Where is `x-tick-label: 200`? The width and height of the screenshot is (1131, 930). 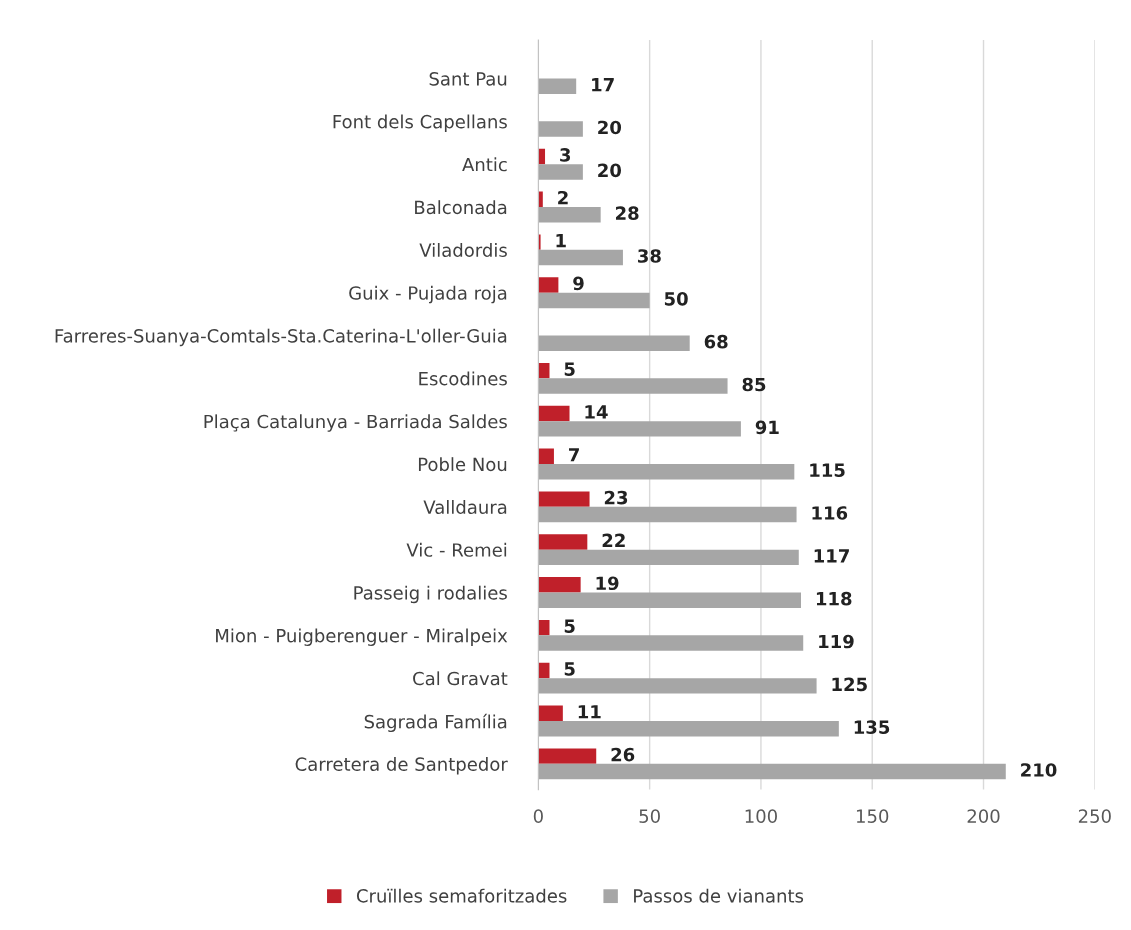
x-tick-label: 200 is located at coordinates (983, 816).